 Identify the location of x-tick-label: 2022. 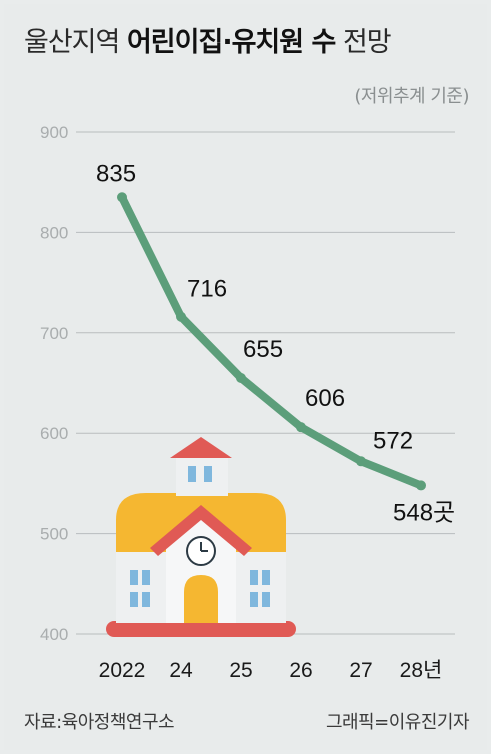
(122, 670).